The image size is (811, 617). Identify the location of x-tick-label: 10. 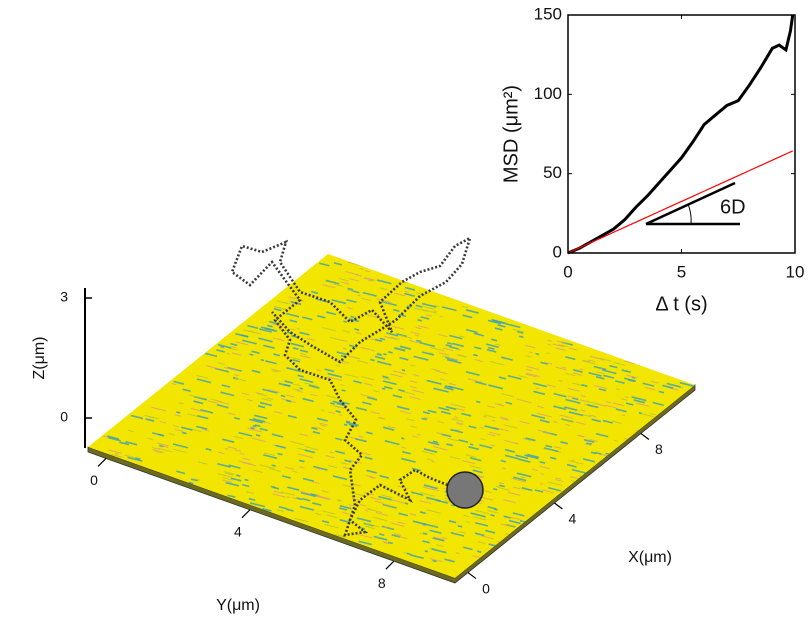
(795, 271).